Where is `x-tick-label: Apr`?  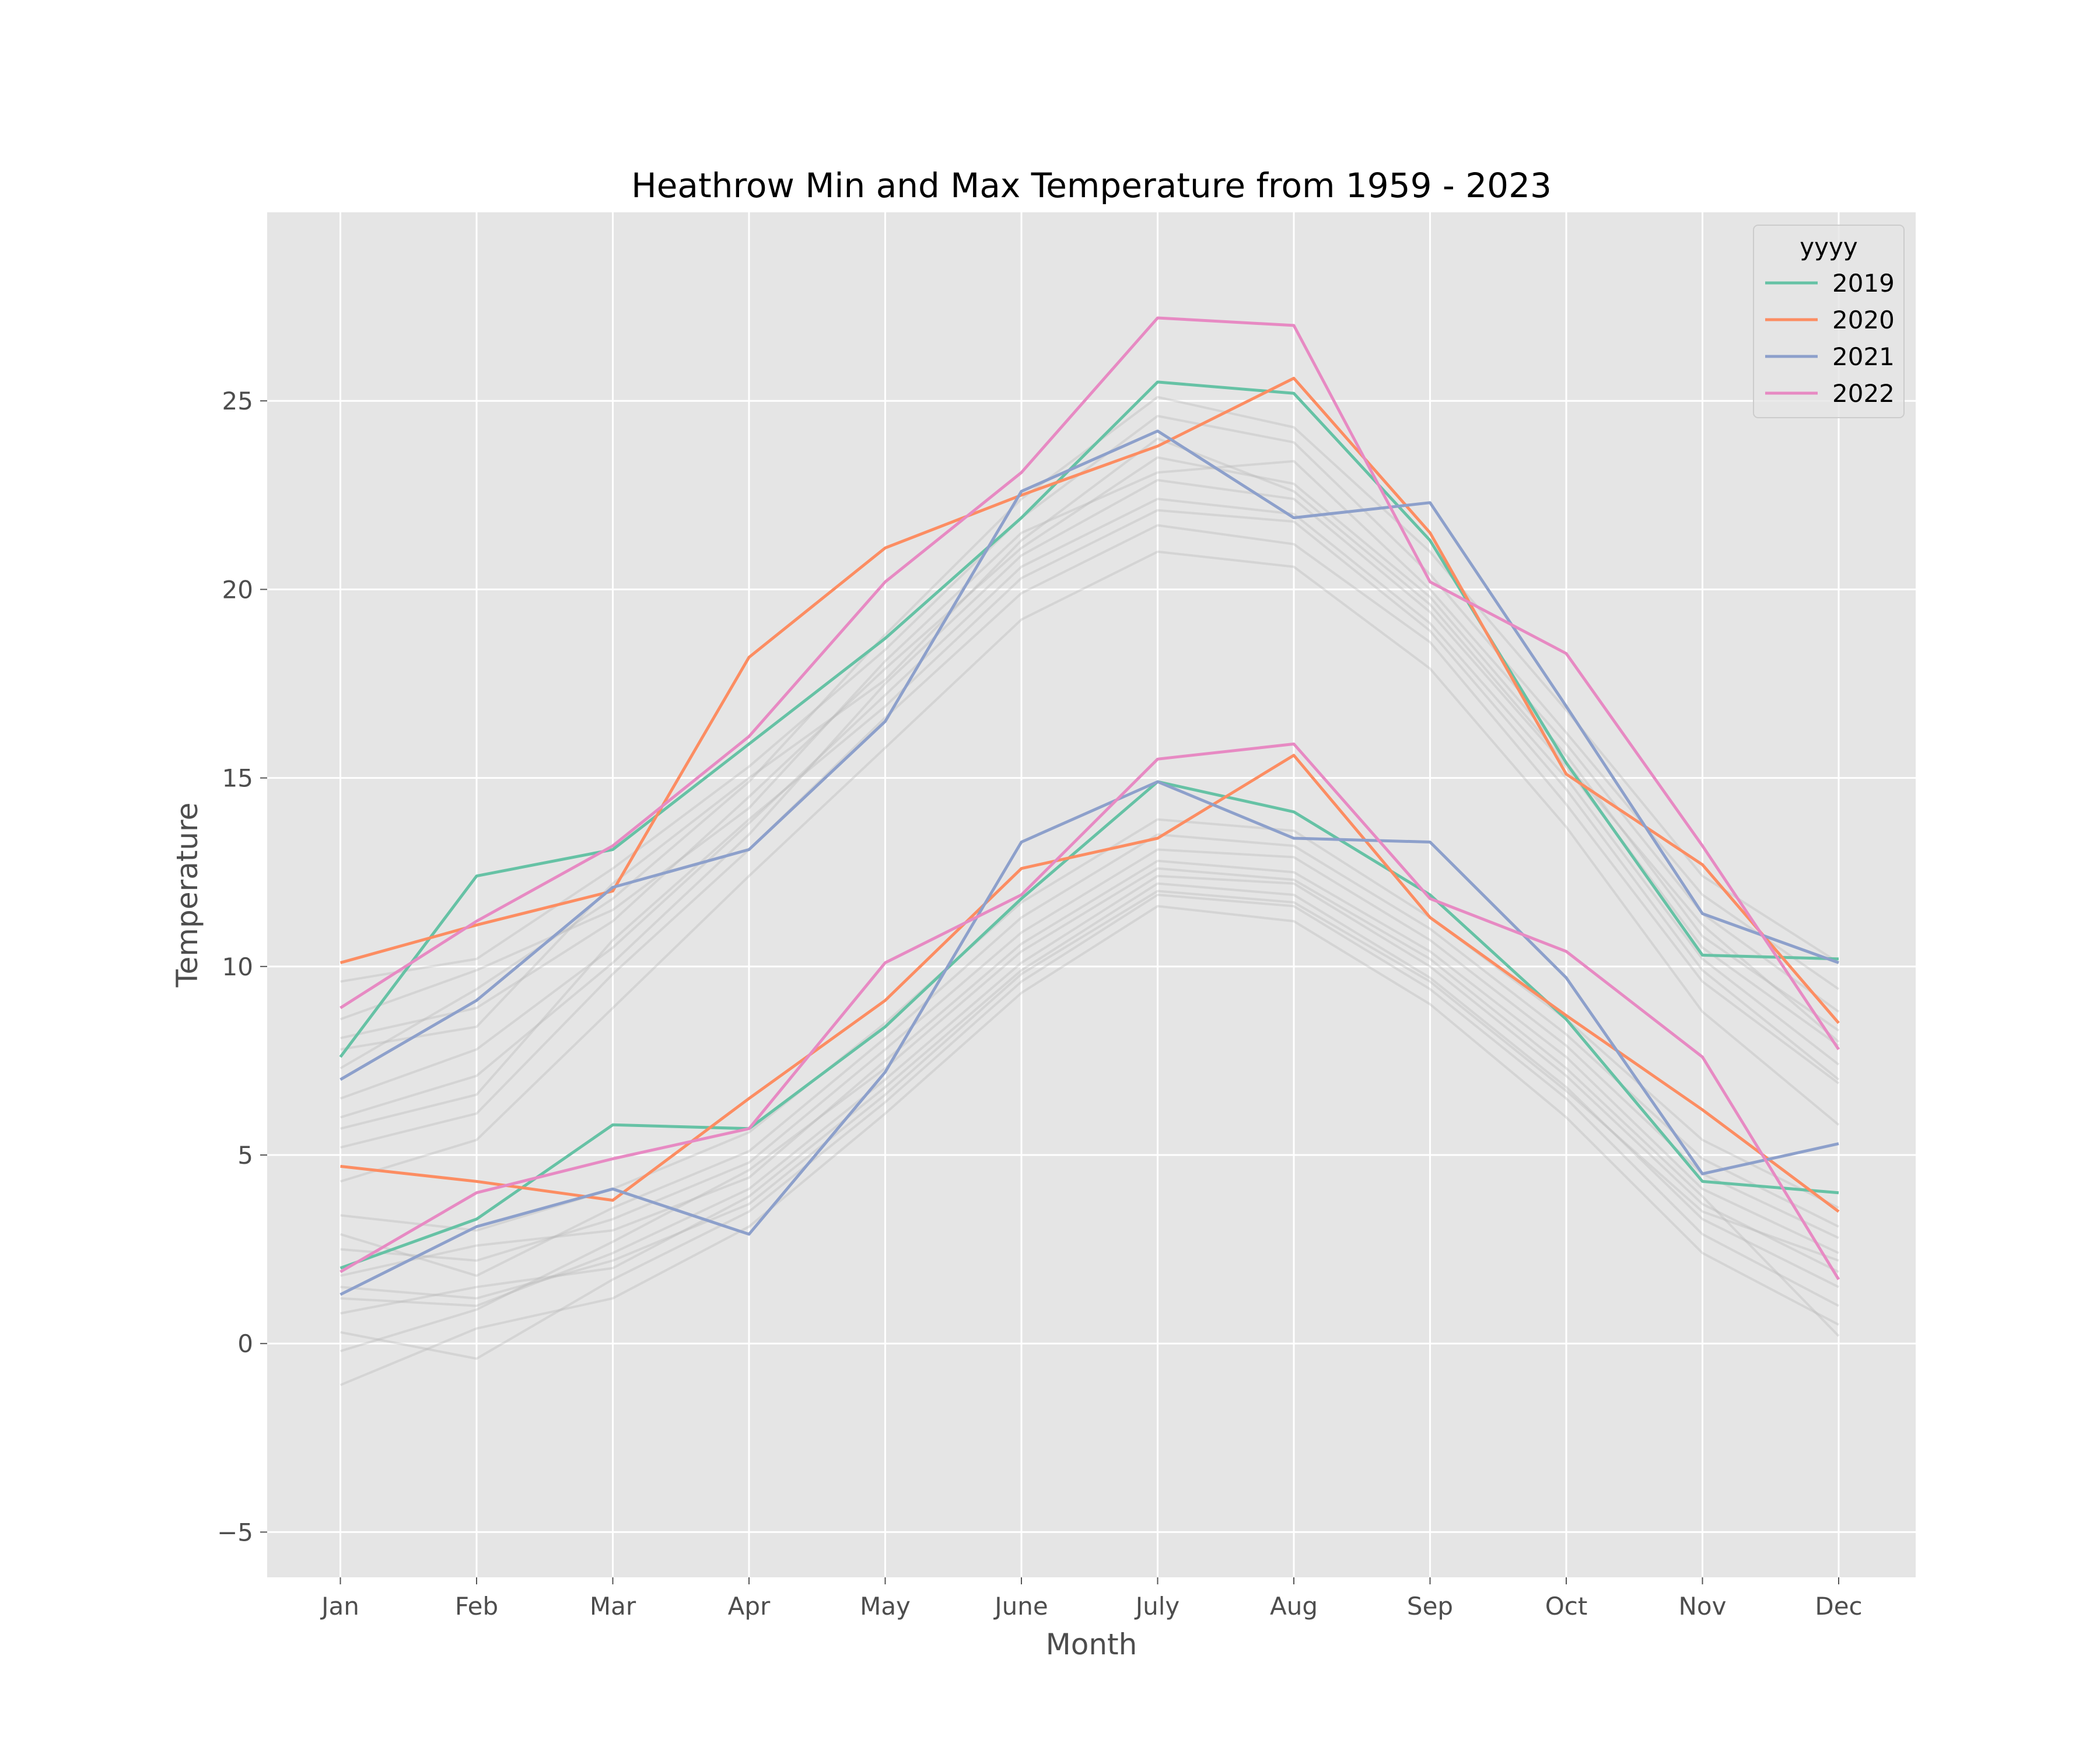
x-tick-label: Apr is located at coordinates (750, 1606).